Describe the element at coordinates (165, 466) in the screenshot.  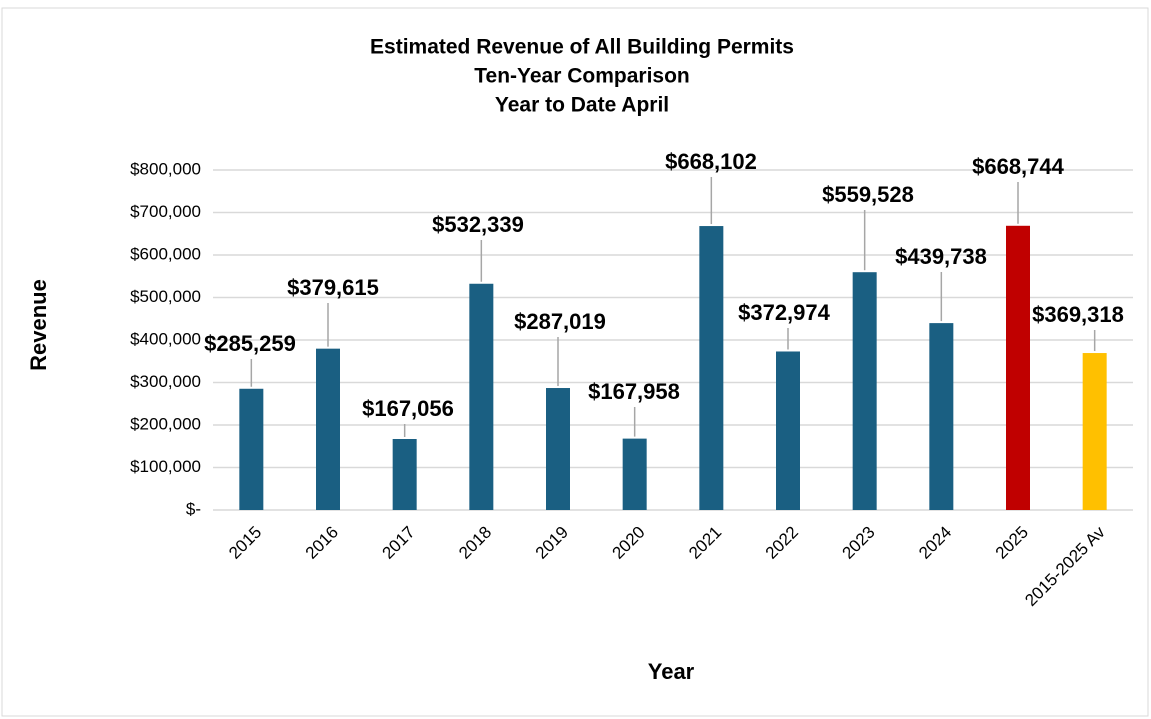
I see `y-tick-label: $100,000` at that location.